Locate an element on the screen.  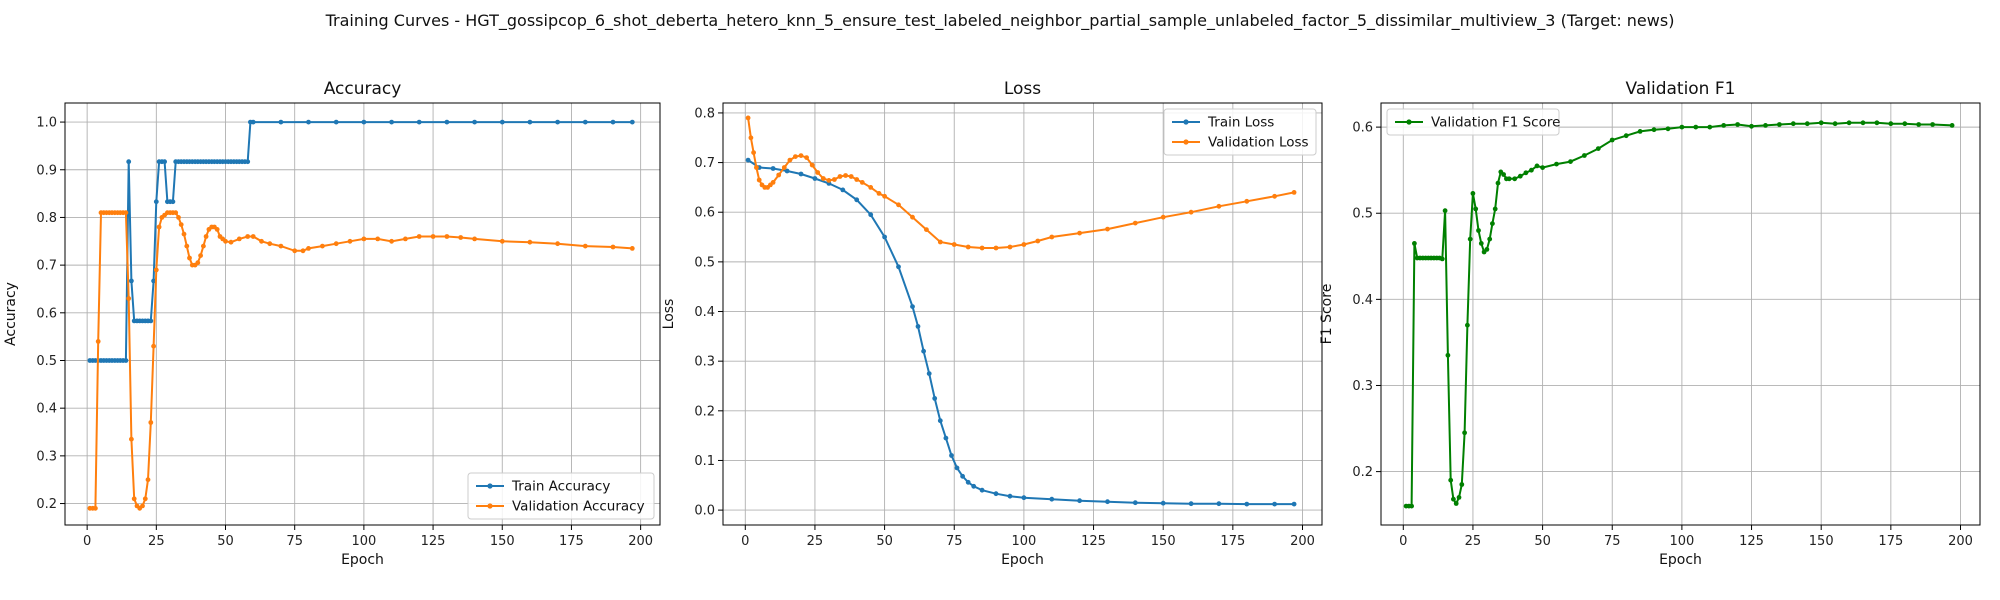
legend-label: Validation Loss is located at coordinates (1258, 143).